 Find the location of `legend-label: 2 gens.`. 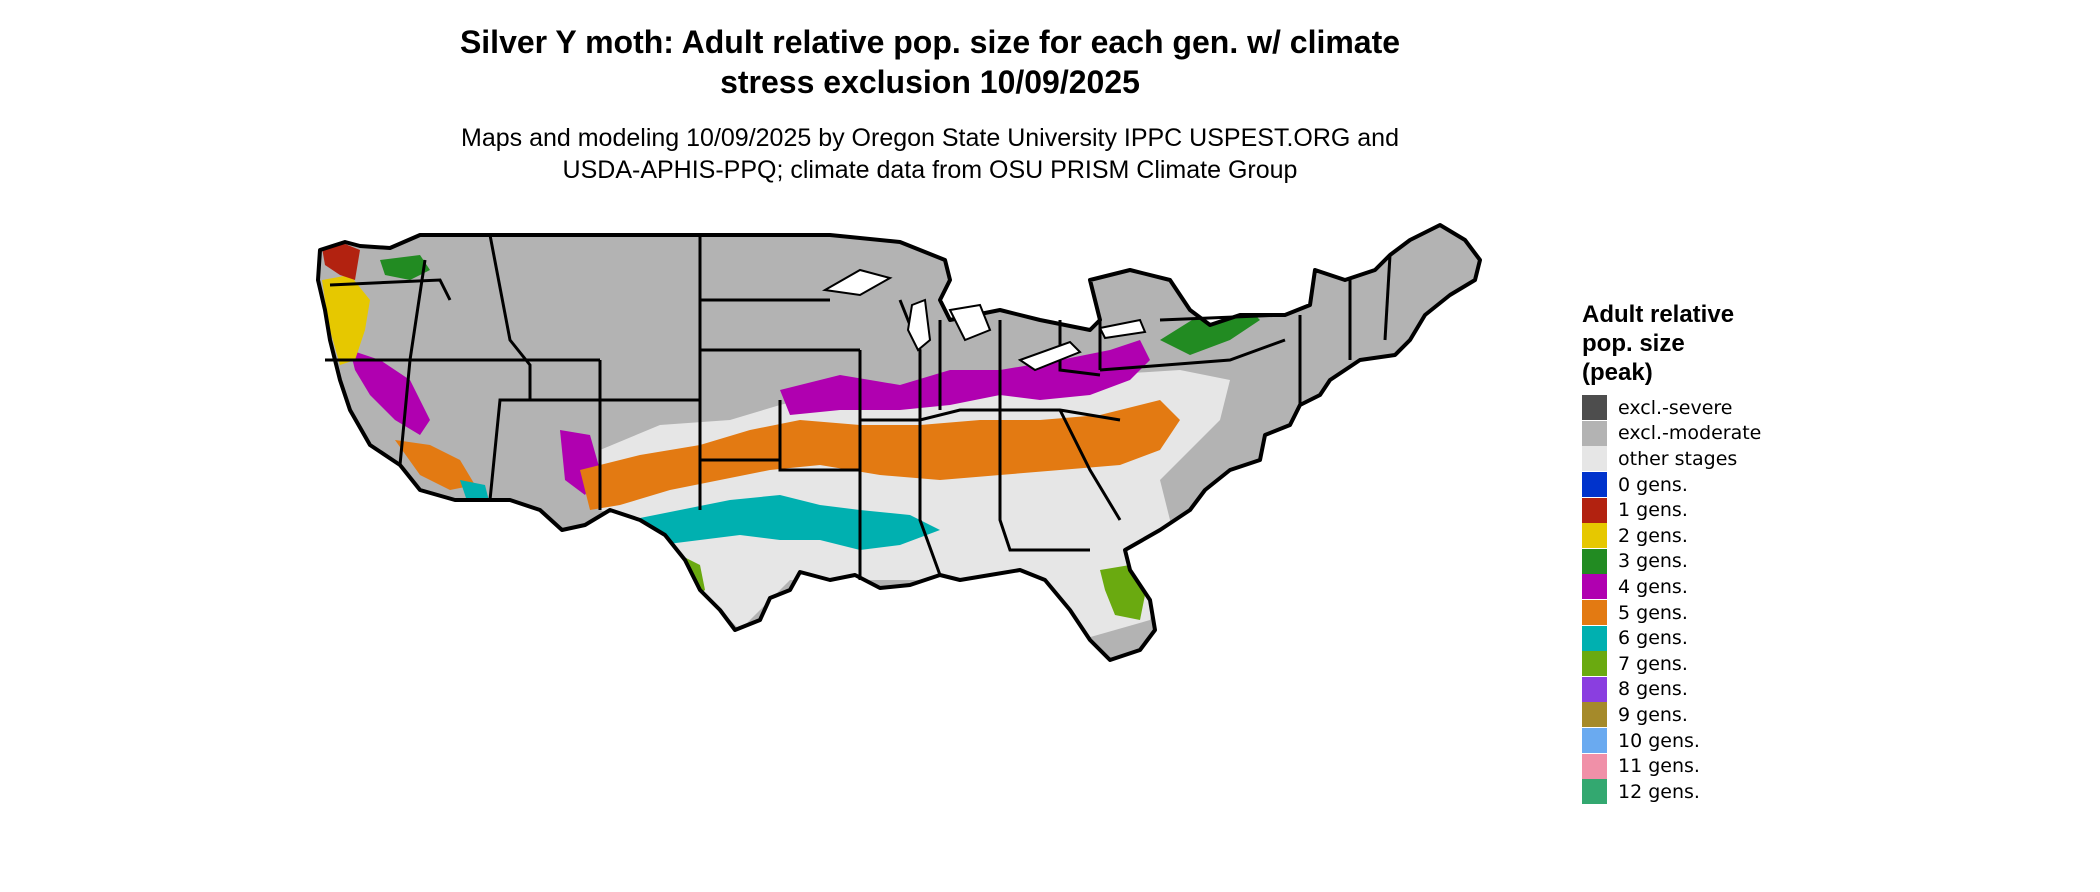

legend-label: 2 gens. is located at coordinates (1653, 535).